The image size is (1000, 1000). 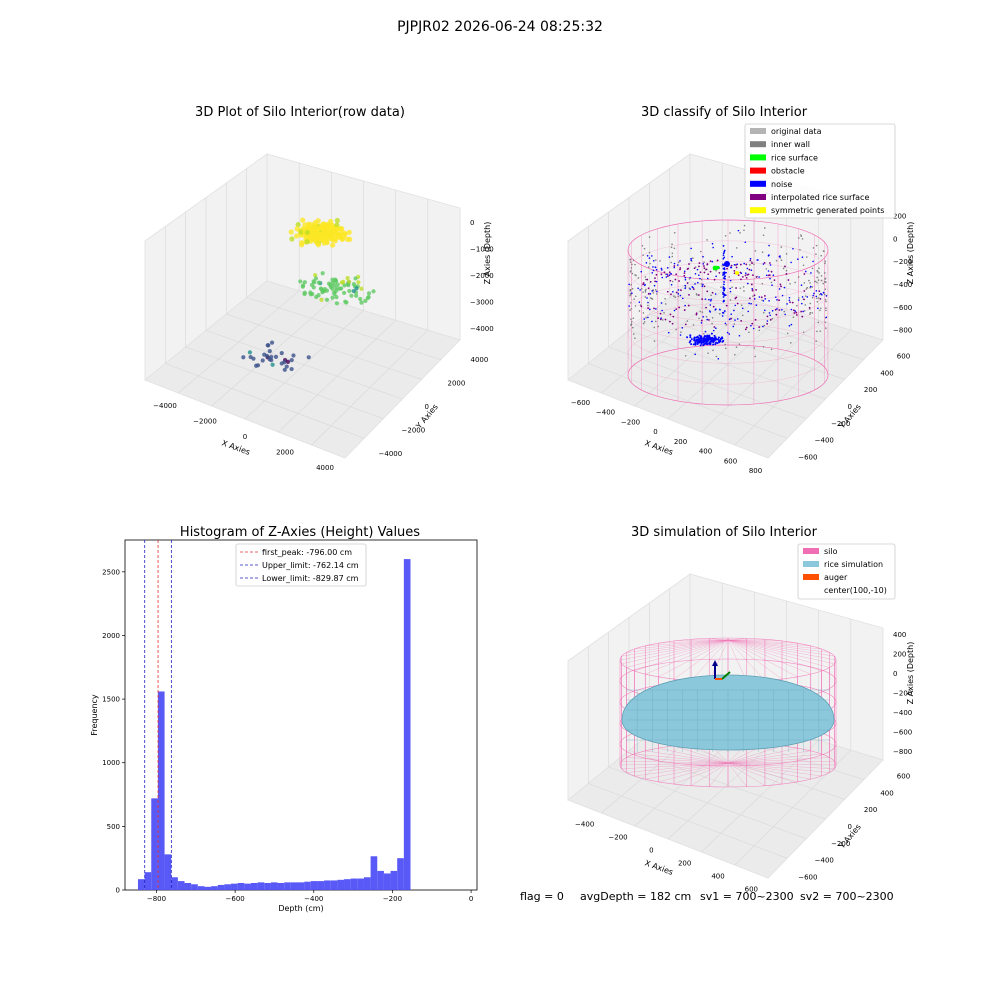 I want to click on p4-auger-arrow-y, so click(x=726, y=675).